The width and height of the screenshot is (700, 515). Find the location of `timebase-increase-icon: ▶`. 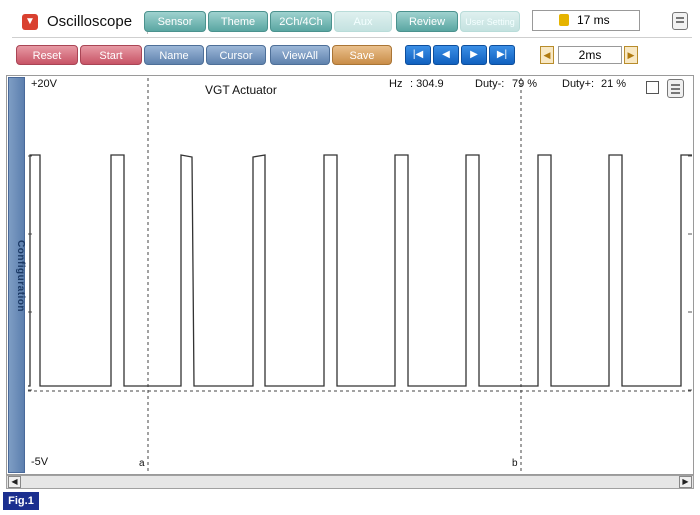

timebase-increase-icon: ▶ is located at coordinates (631, 55).